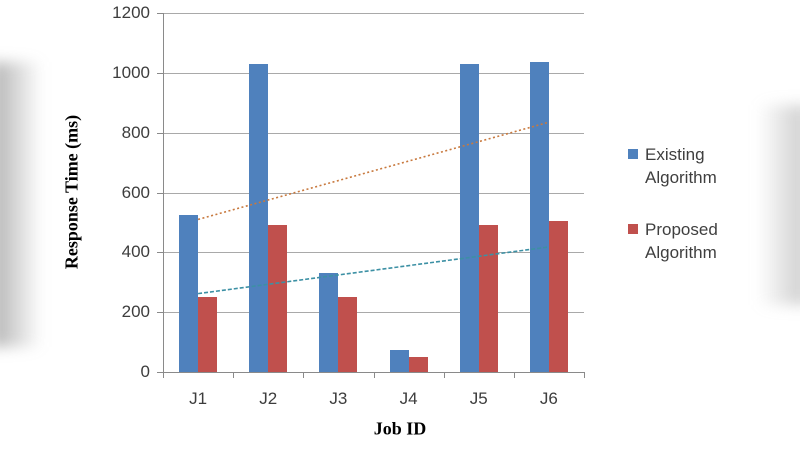 The height and width of the screenshot is (450, 800). I want to click on right-edge-shadow, so click(779, 205).